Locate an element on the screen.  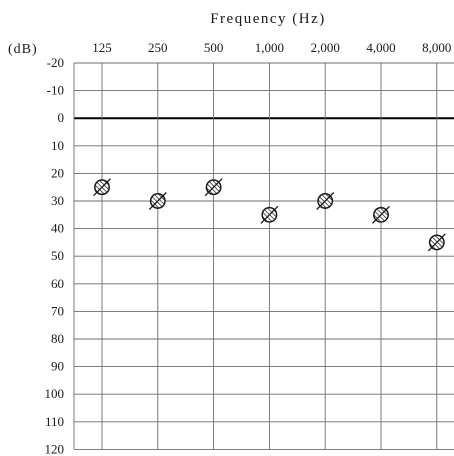
y-tick-label: 60 is located at coordinates (57, 283).